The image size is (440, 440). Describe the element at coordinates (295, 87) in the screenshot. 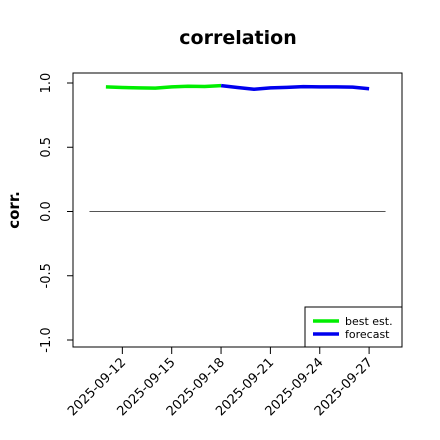

I see `series-line-forecast` at that location.